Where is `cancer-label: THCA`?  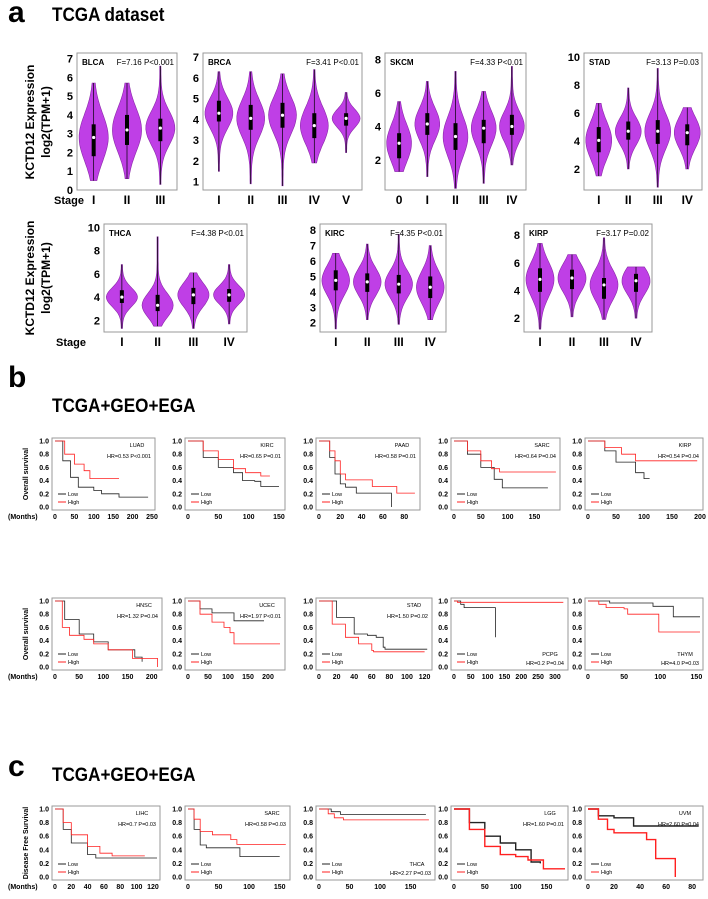
cancer-label: THCA is located at coordinates (120, 233).